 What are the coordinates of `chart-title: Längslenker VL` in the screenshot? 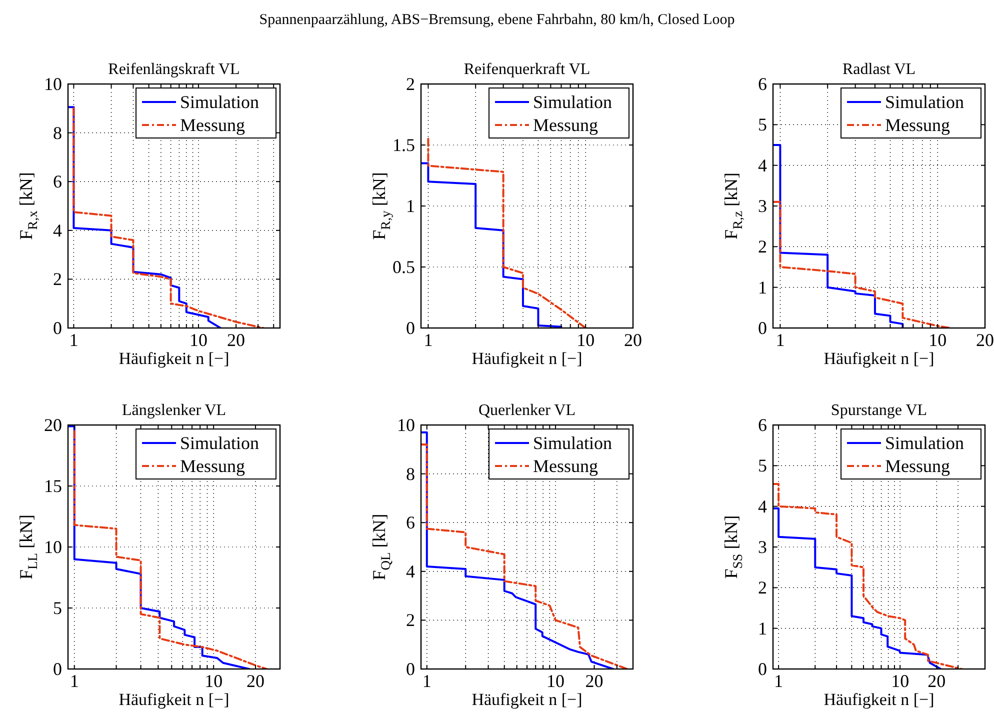 It's located at (174, 410).